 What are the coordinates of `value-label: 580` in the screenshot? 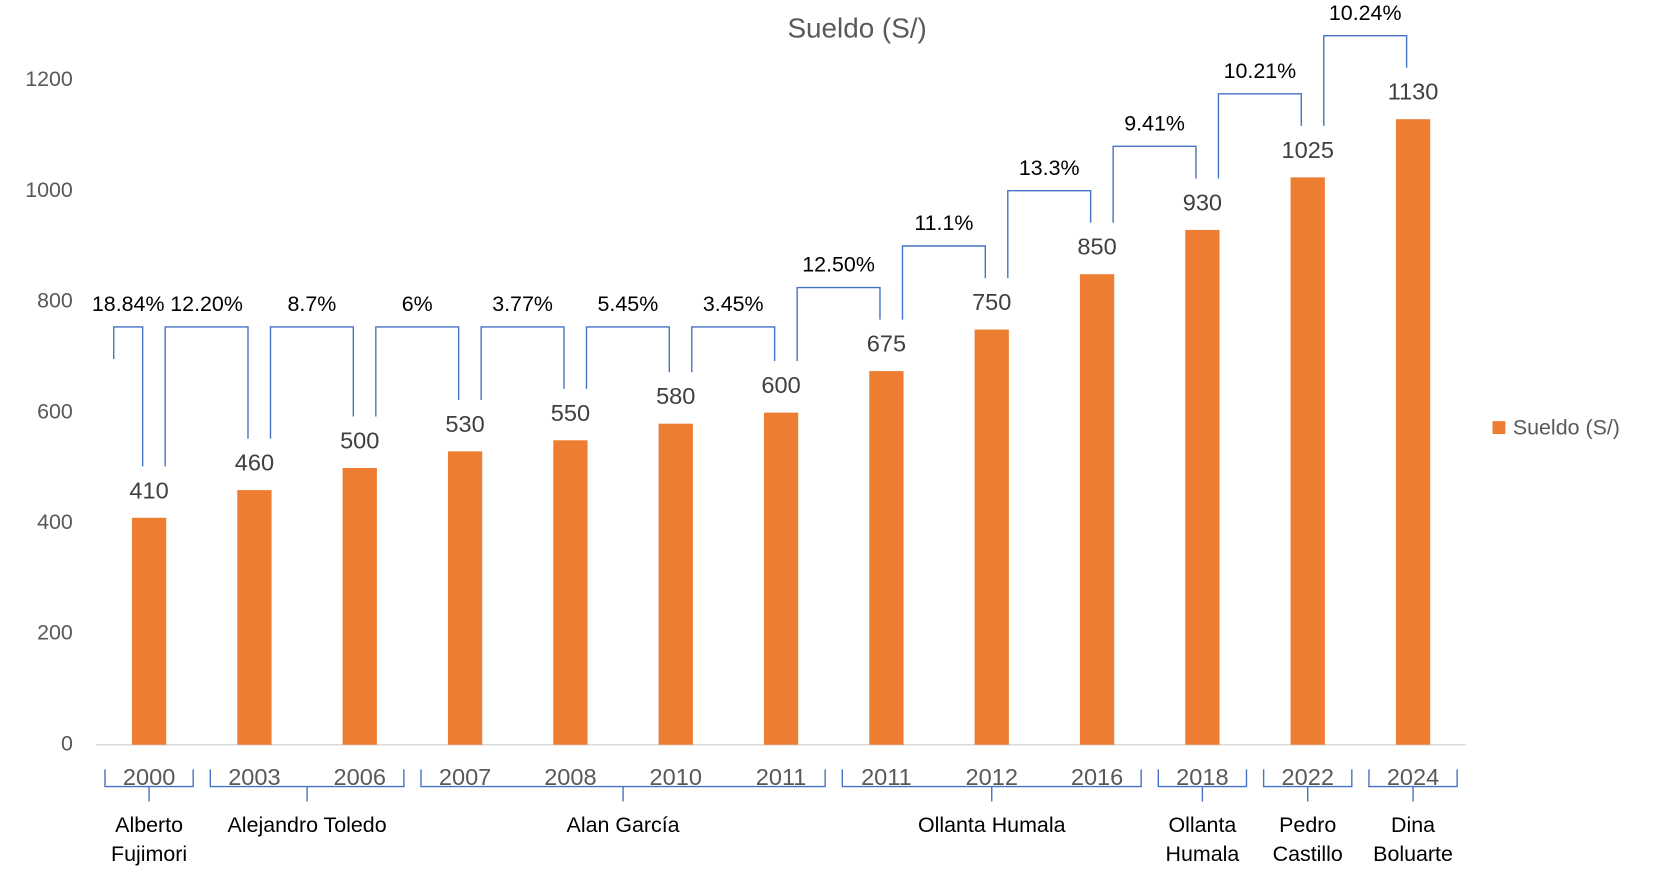 It's located at (675, 396).